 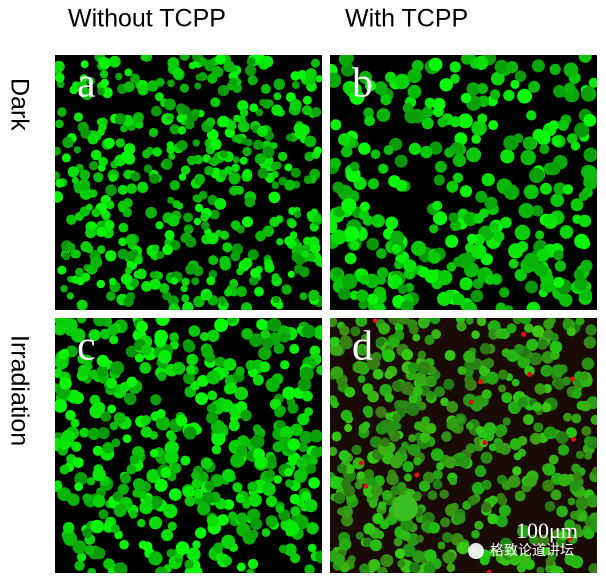 I want to click on panel-label: a, so click(x=86, y=84).